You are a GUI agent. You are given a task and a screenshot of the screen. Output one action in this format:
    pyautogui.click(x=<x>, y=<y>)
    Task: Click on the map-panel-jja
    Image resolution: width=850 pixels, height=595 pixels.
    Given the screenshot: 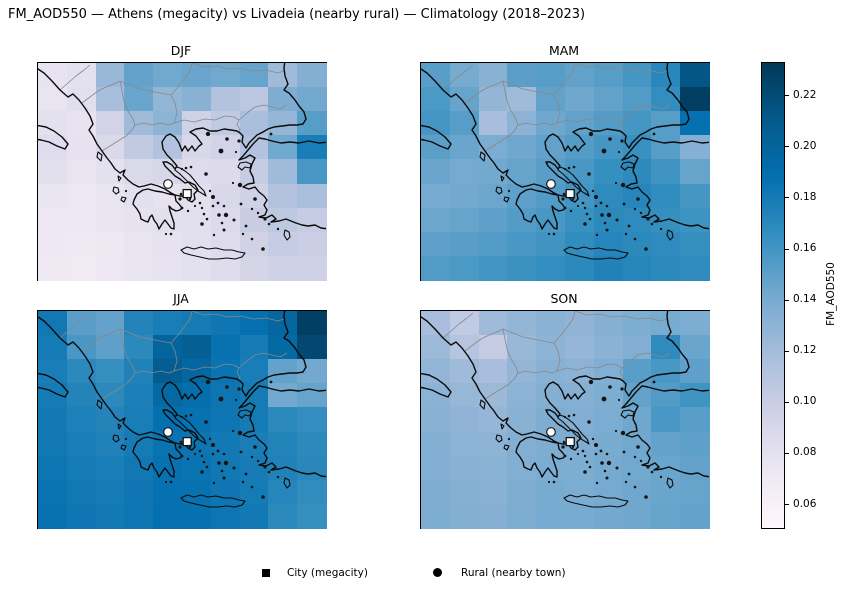 What is the action you would take?
    pyautogui.click(x=182, y=420)
    